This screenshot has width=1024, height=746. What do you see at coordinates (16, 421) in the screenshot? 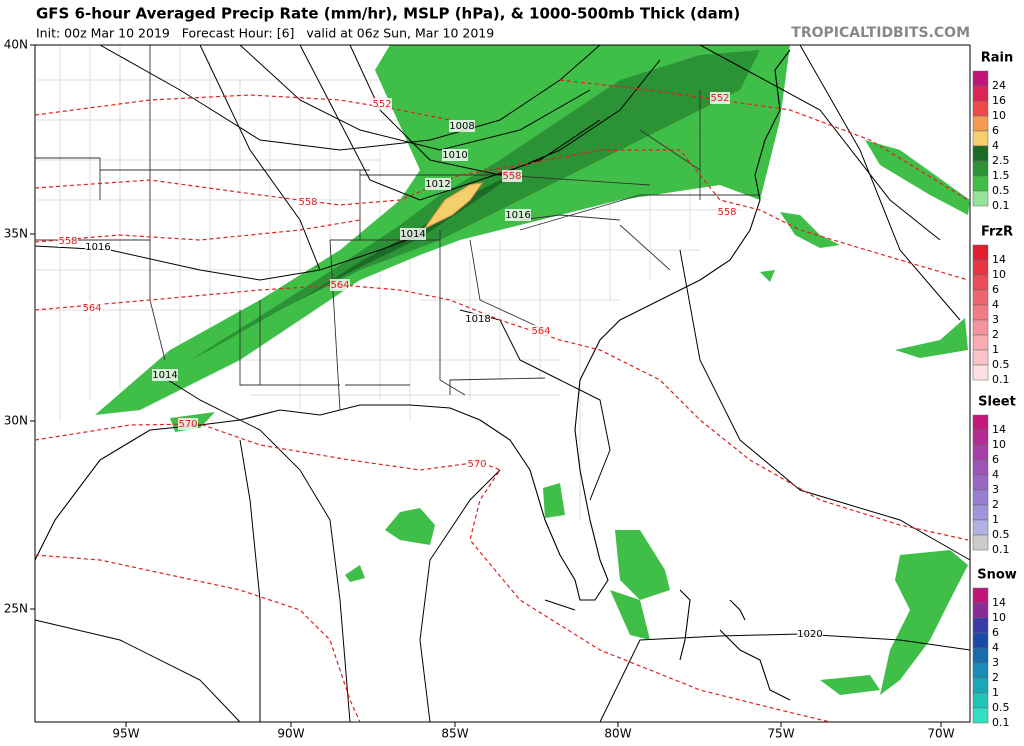
I see `lat-label: 30N` at bounding box center [16, 421].